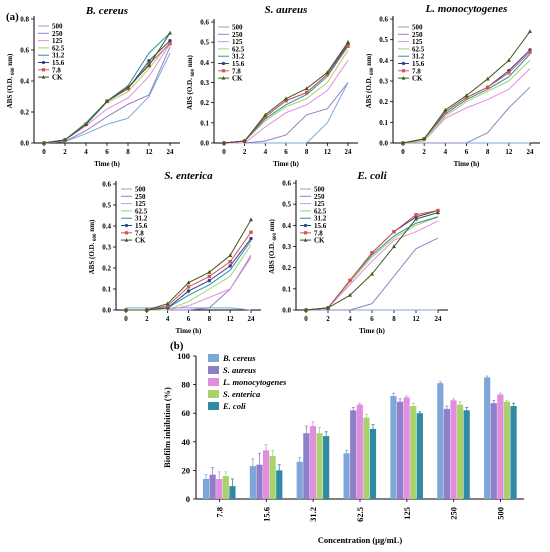 This screenshot has width=550, height=552. I want to click on y-tick-label: 80, so click(186, 385).